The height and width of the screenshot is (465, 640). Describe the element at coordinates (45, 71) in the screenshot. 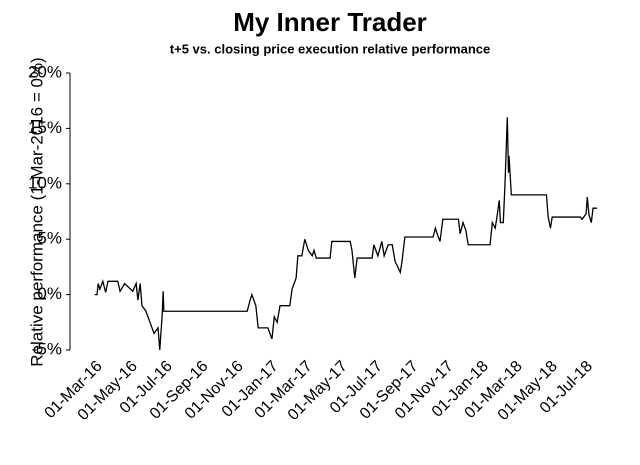

I see `y-tick-label: 20%` at that location.